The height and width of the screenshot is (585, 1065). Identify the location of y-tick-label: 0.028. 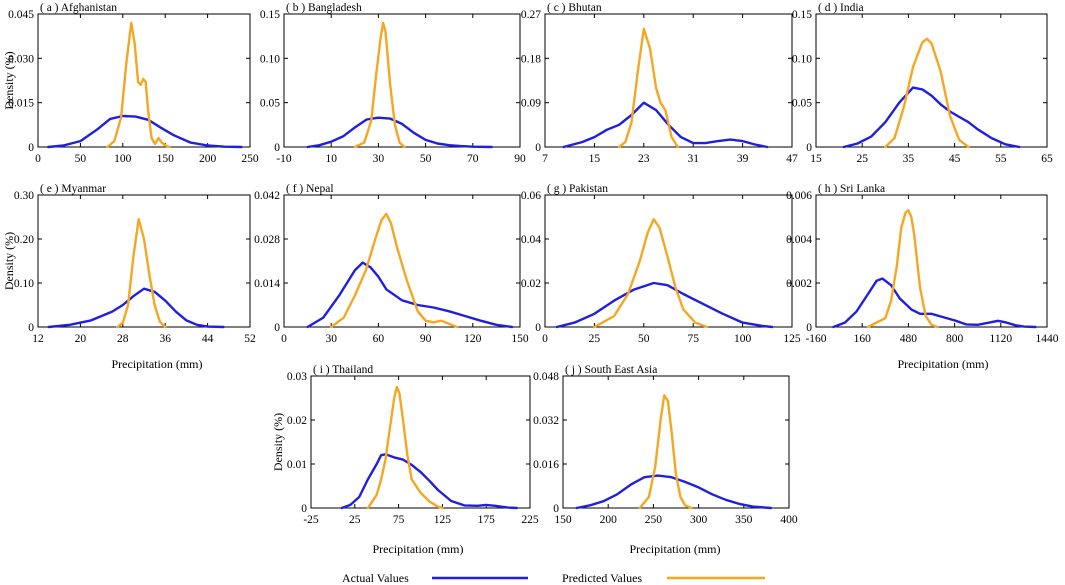
(267, 240).